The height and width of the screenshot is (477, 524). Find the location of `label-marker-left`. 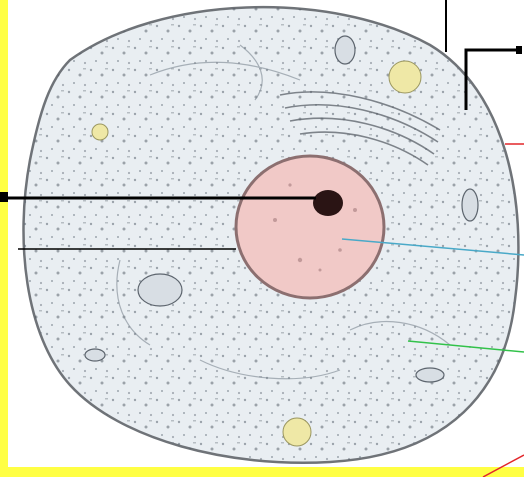

label-marker-left is located at coordinates (4, 197).